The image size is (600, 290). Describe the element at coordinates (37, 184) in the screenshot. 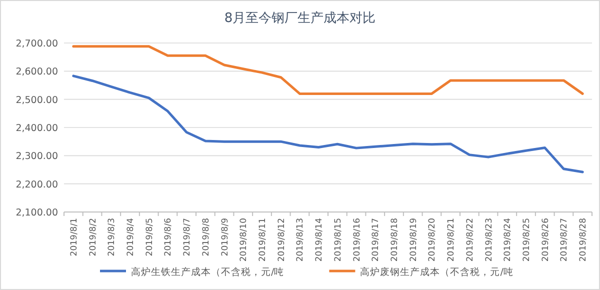

I see `y-tick-label: 2,200.00` at that location.